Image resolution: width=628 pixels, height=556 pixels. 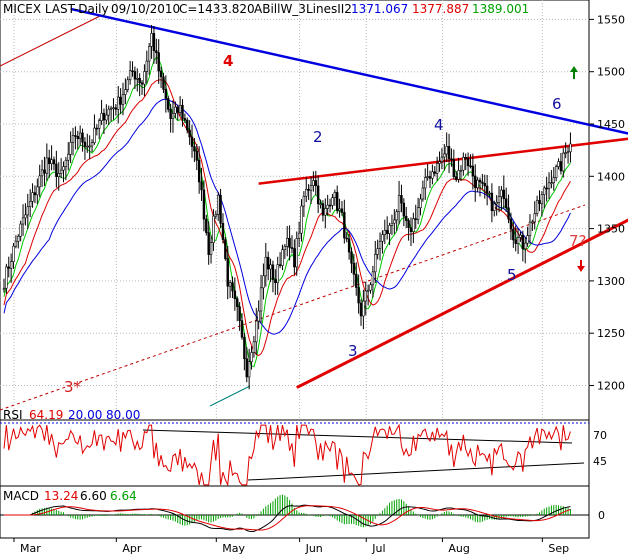 What do you see at coordinates (611, 386) in the screenshot?
I see `y-tick-label: 1200` at bounding box center [611, 386].